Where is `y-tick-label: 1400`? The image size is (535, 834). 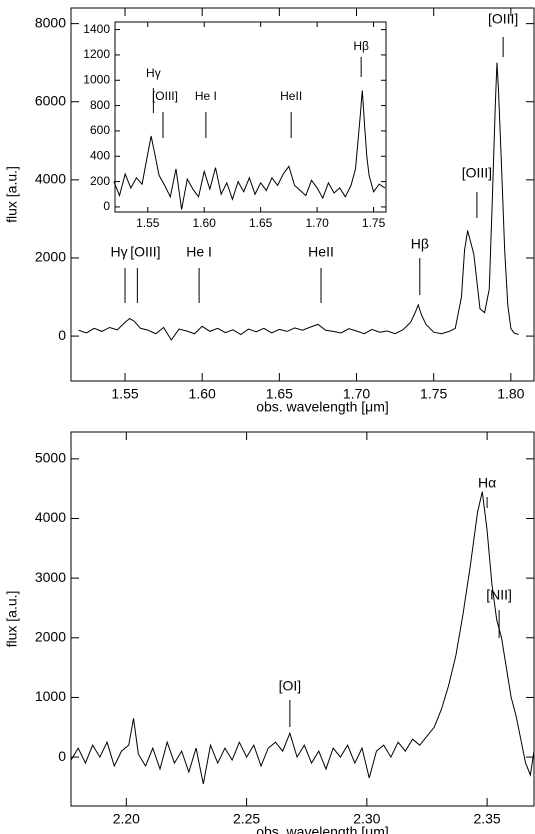 y-tick-label: 1400 is located at coordinates (96, 29).